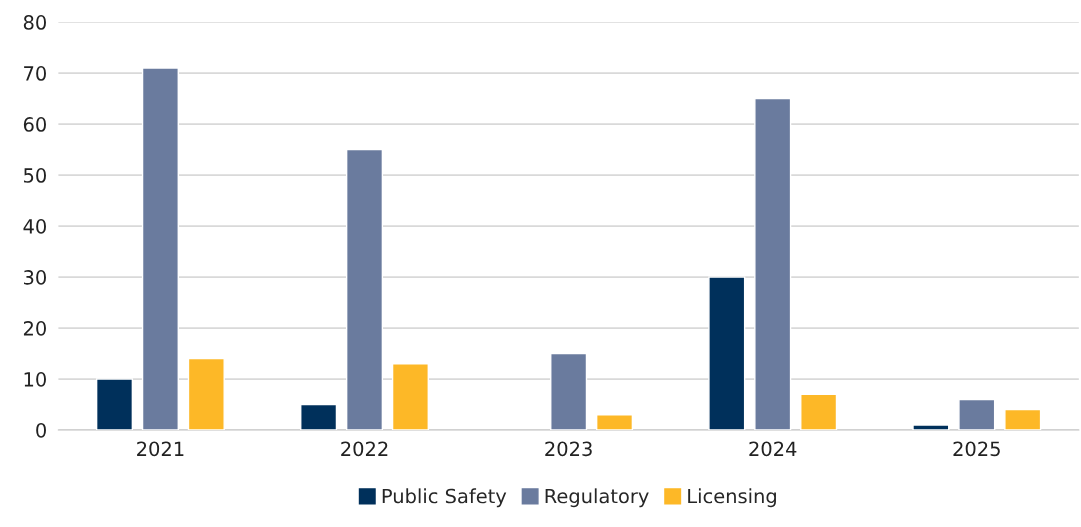 This screenshot has width=1081, height=527. Describe the element at coordinates (34, 328) in the screenshot. I see `y-tick-label: 20` at that location.